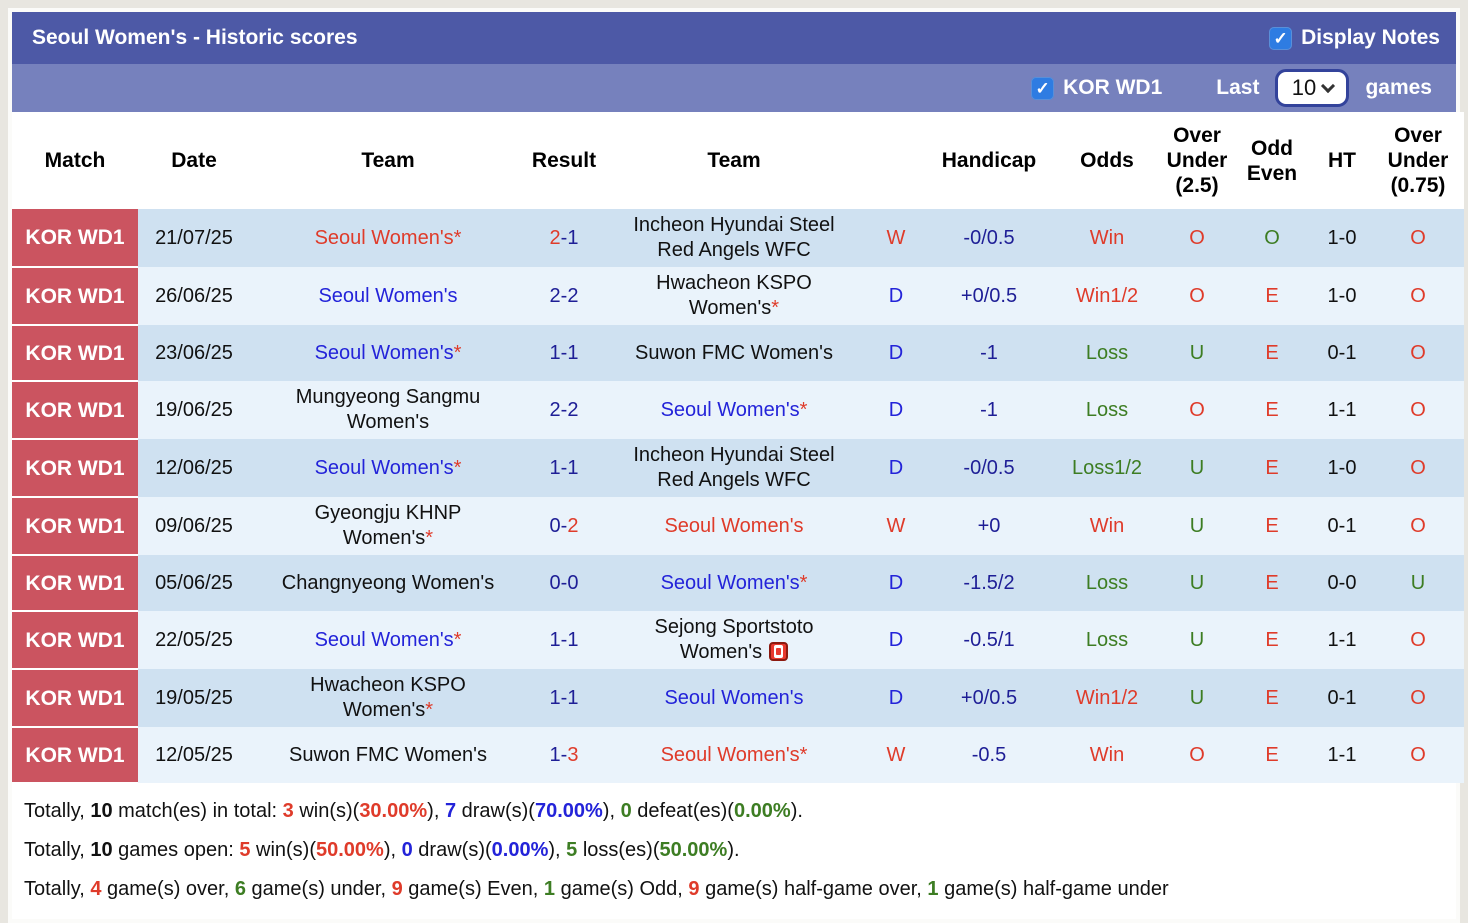 The height and width of the screenshot is (923, 1468). I want to click on team-home-name: Seoul Women's, so click(388, 295).